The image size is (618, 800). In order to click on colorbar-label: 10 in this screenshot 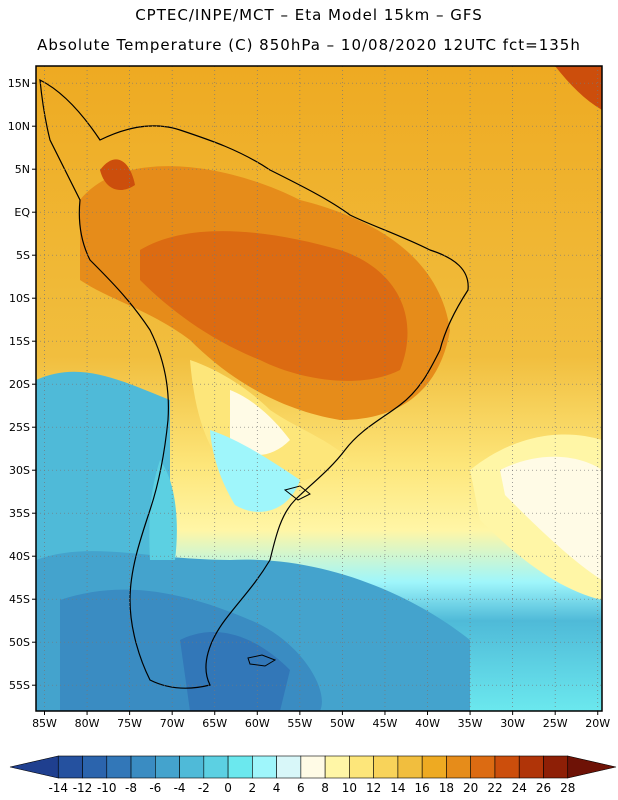, I will do `click(349, 788)`.